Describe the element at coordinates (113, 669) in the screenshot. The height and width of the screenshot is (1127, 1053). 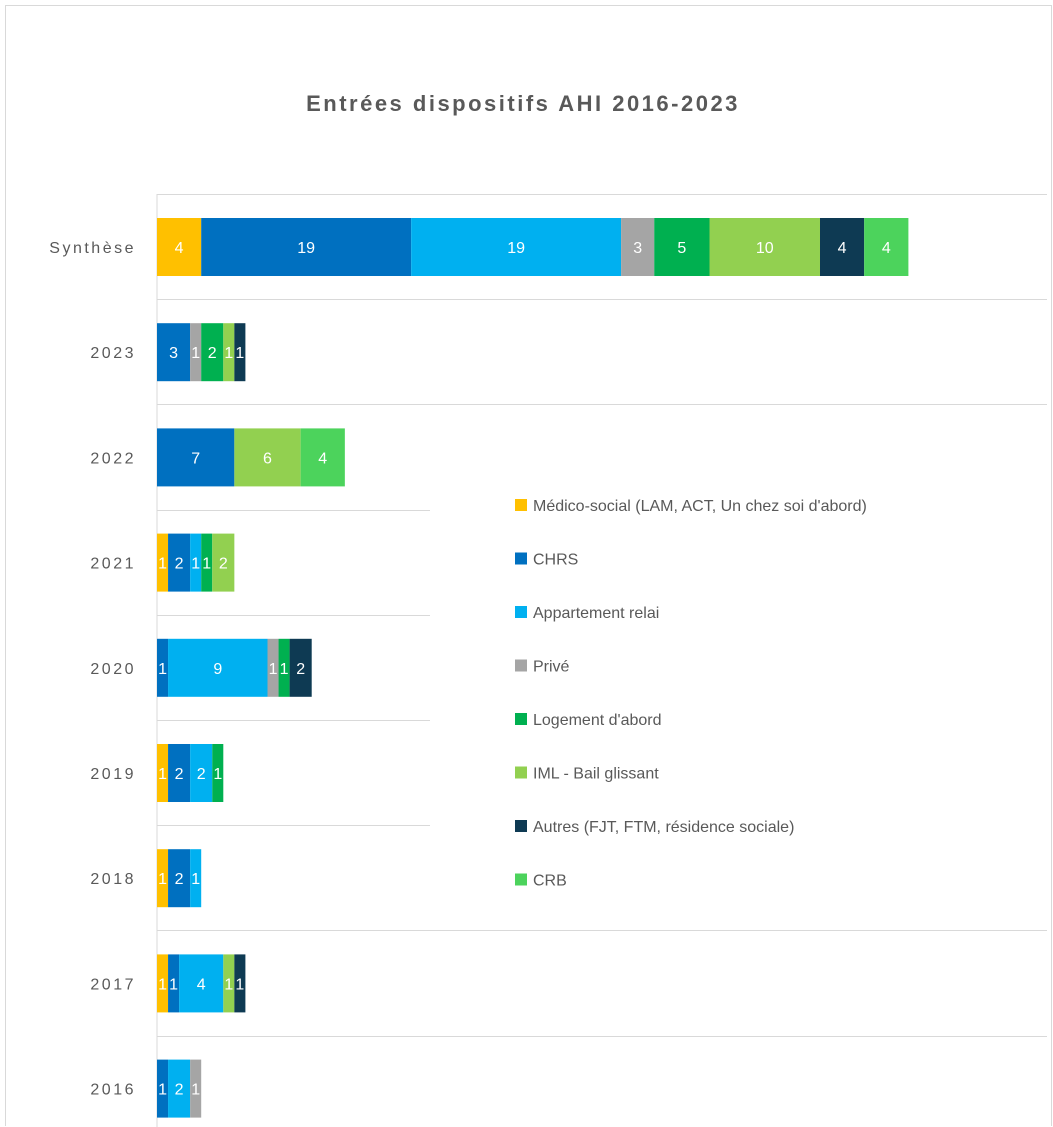
I see `category-label: 2020` at that location.